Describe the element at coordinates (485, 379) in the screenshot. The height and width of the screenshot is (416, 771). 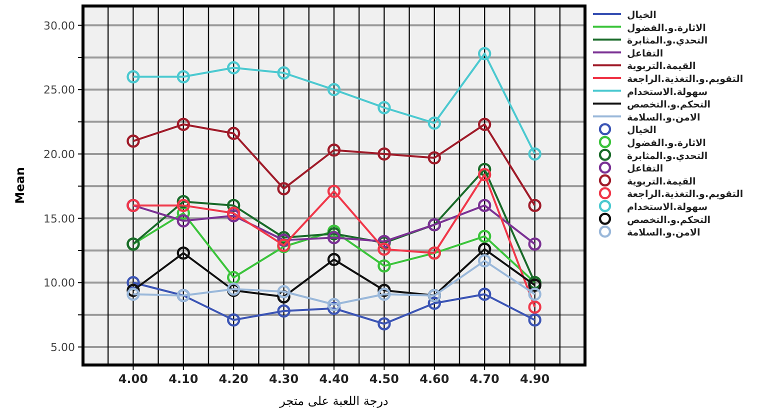
I see `x-tick-label: 4.70` at that location.